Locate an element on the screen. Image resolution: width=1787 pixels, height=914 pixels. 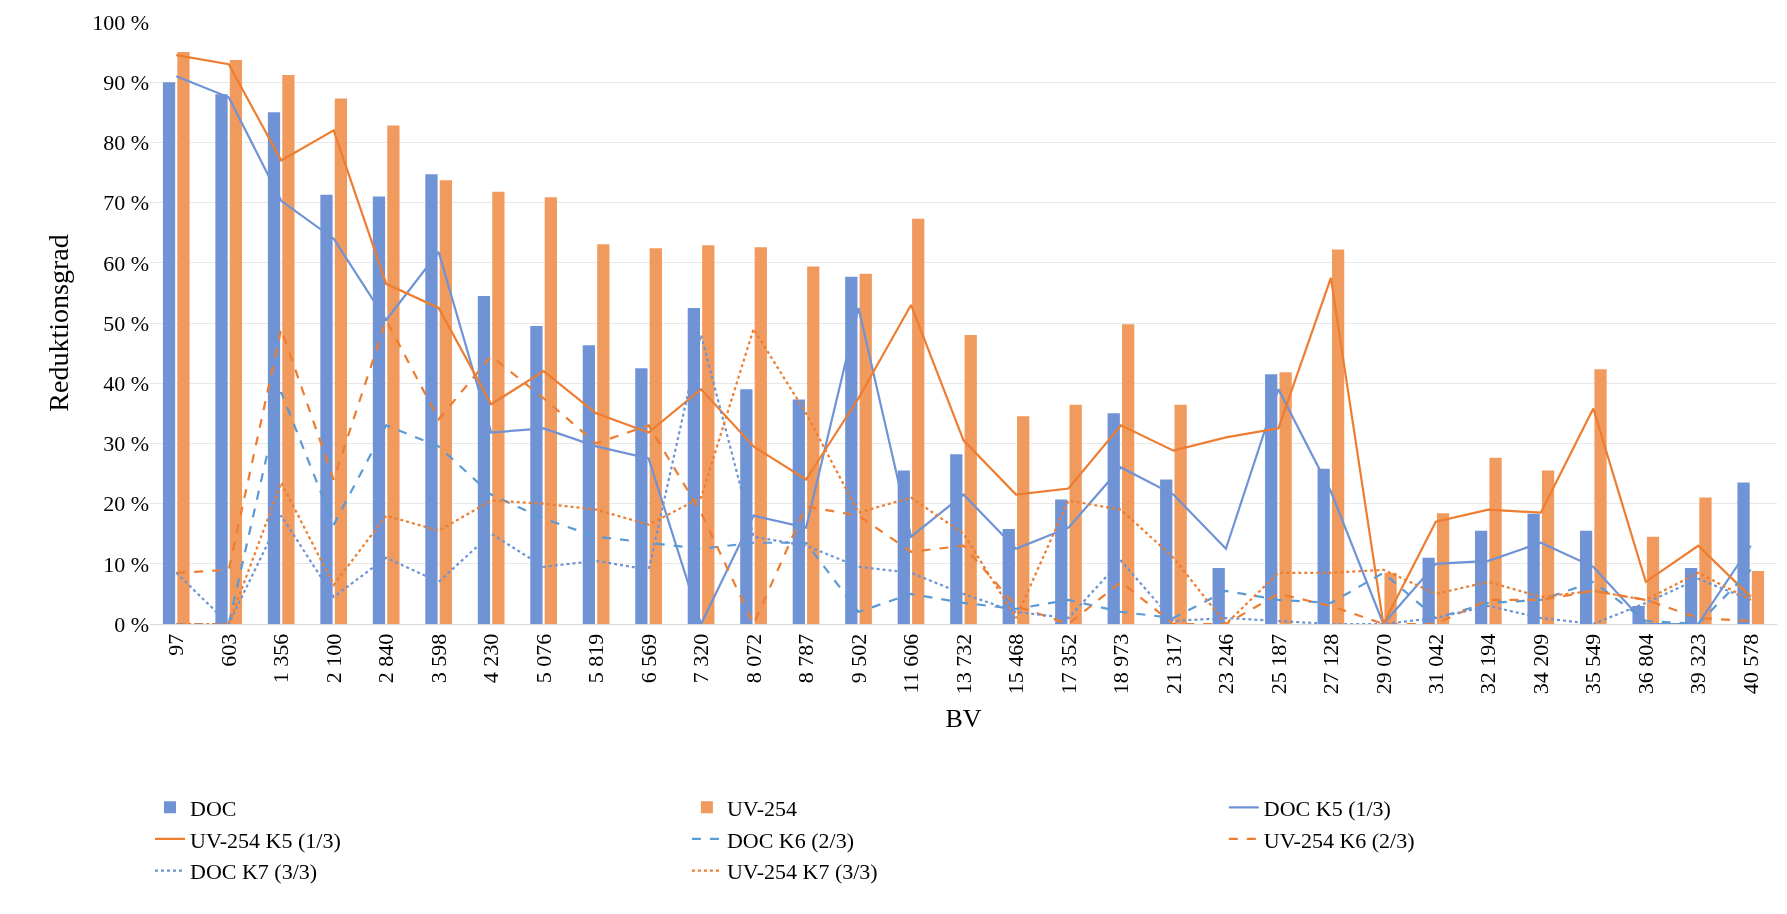
x-tick-label: 2 100 is located at coordinates (333, 658).